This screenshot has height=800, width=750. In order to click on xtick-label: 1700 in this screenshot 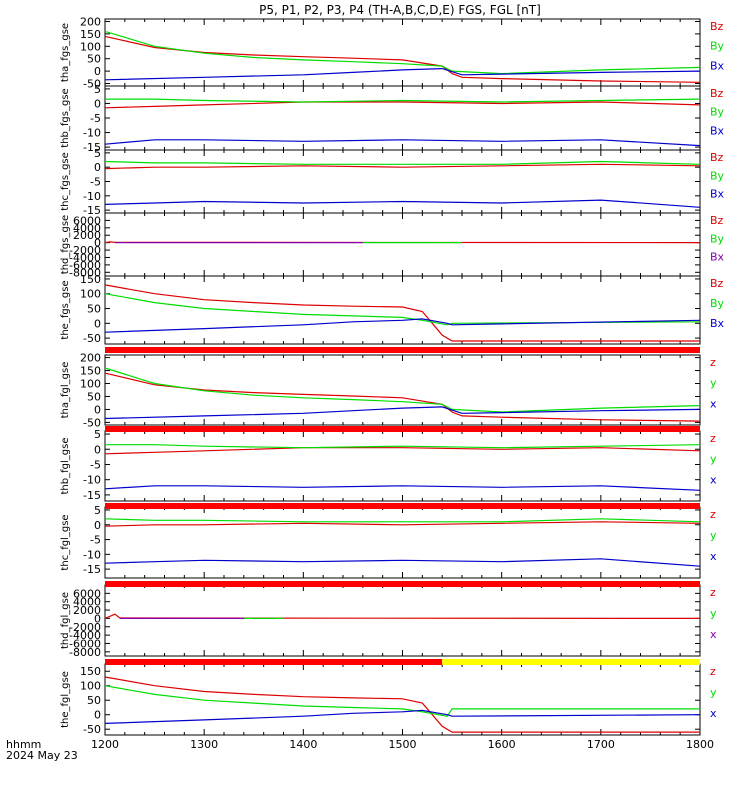, I will do `click(601, 744)`.